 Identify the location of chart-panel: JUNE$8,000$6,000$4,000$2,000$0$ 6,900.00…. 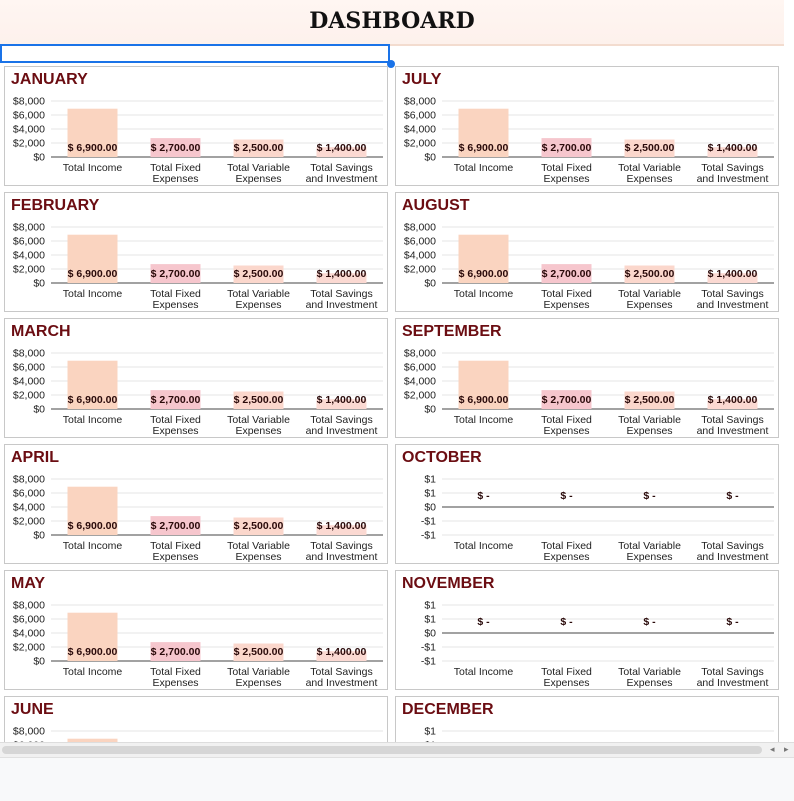
(196, 719).